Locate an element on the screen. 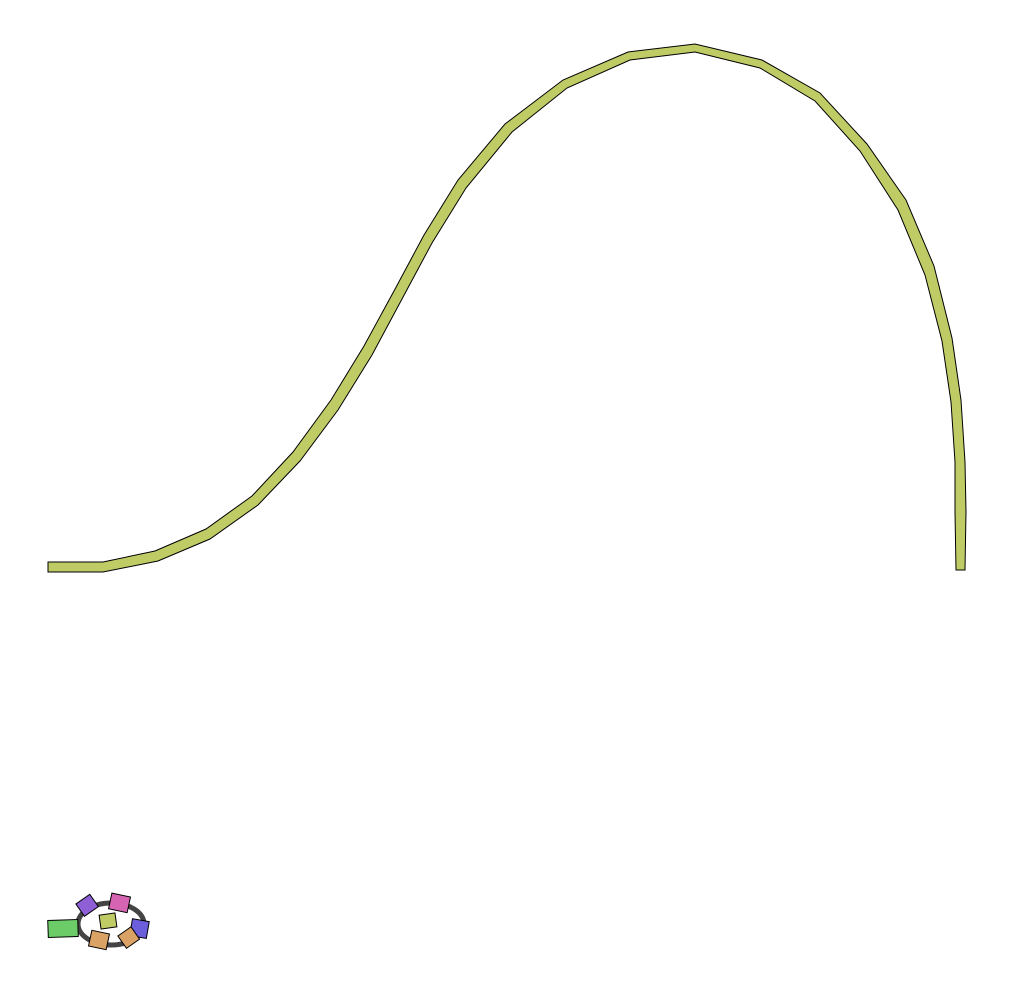  green-block is located at coordinates (63, 928).